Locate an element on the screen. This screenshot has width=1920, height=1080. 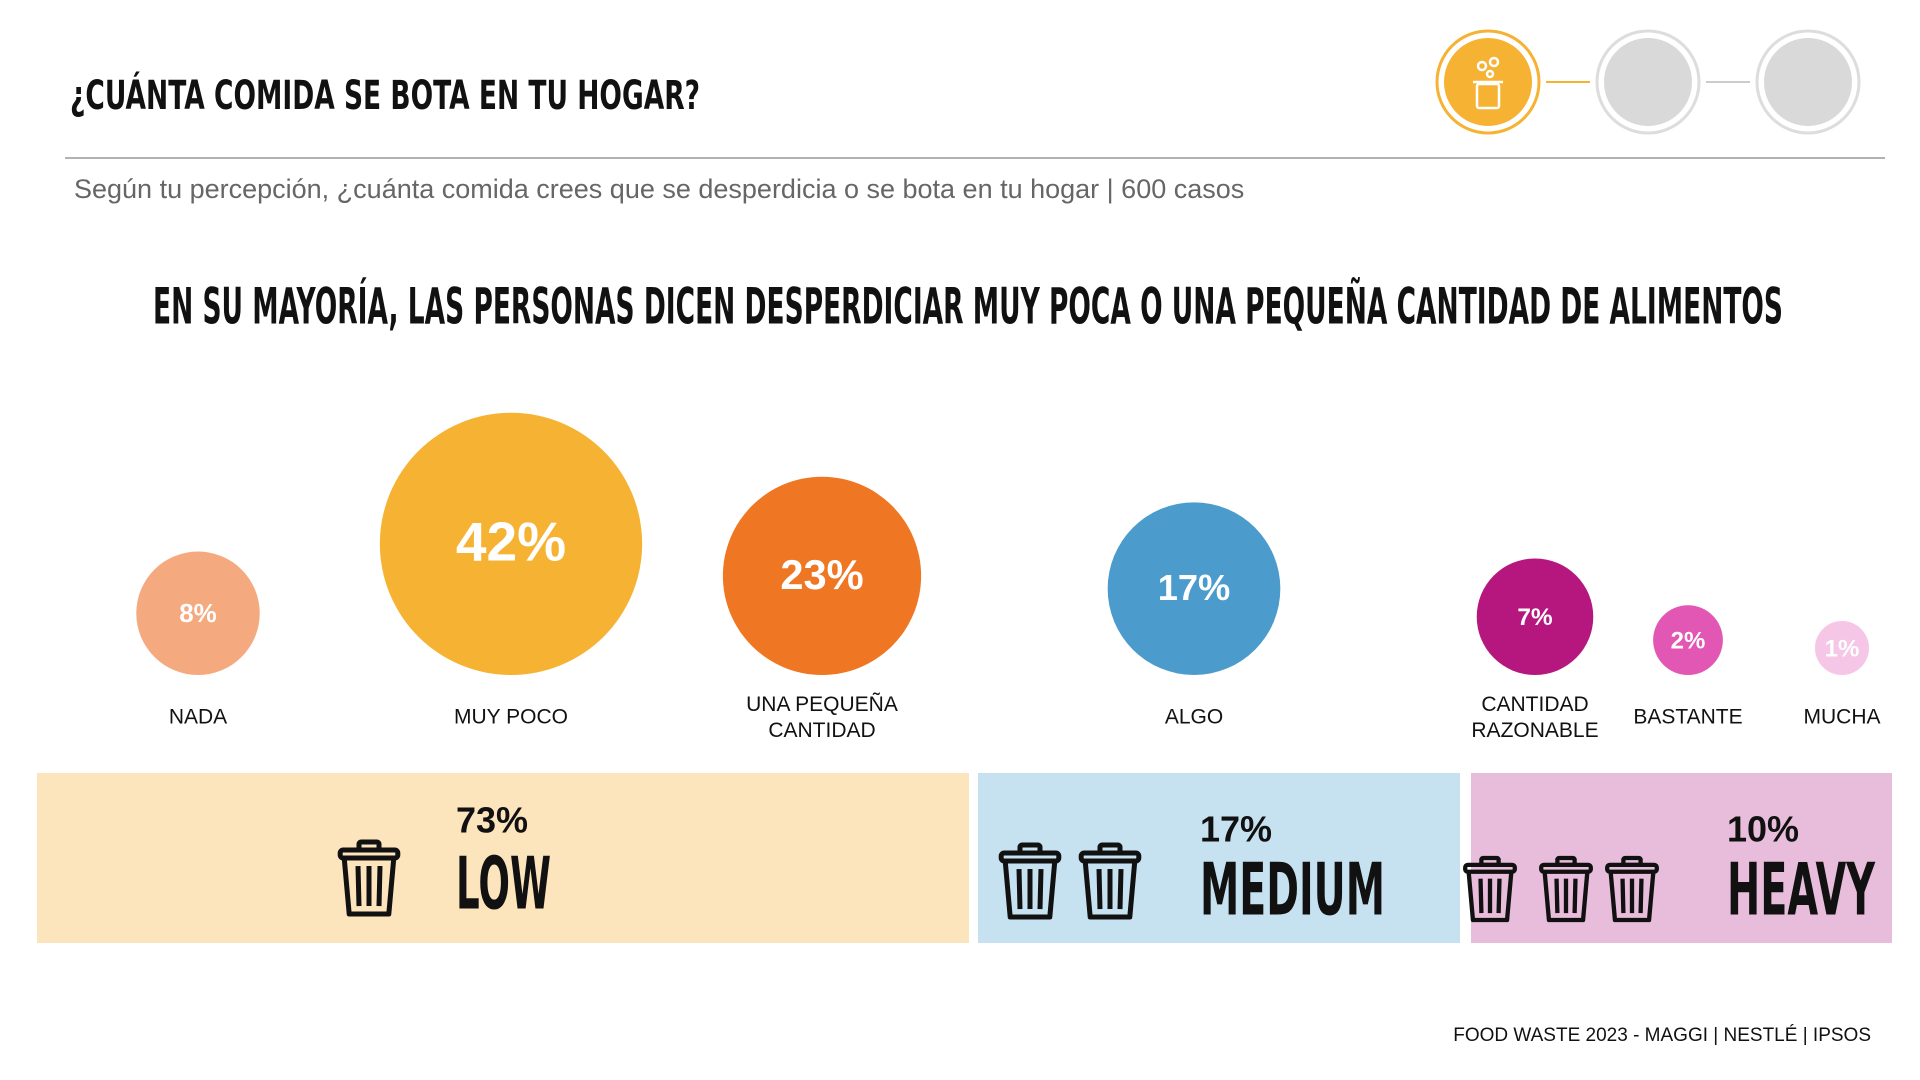
footer: FOOD WASTE 2023 - MAGGI | NESTLÉ | IPSOS is located at coordinates (1662, 1035).